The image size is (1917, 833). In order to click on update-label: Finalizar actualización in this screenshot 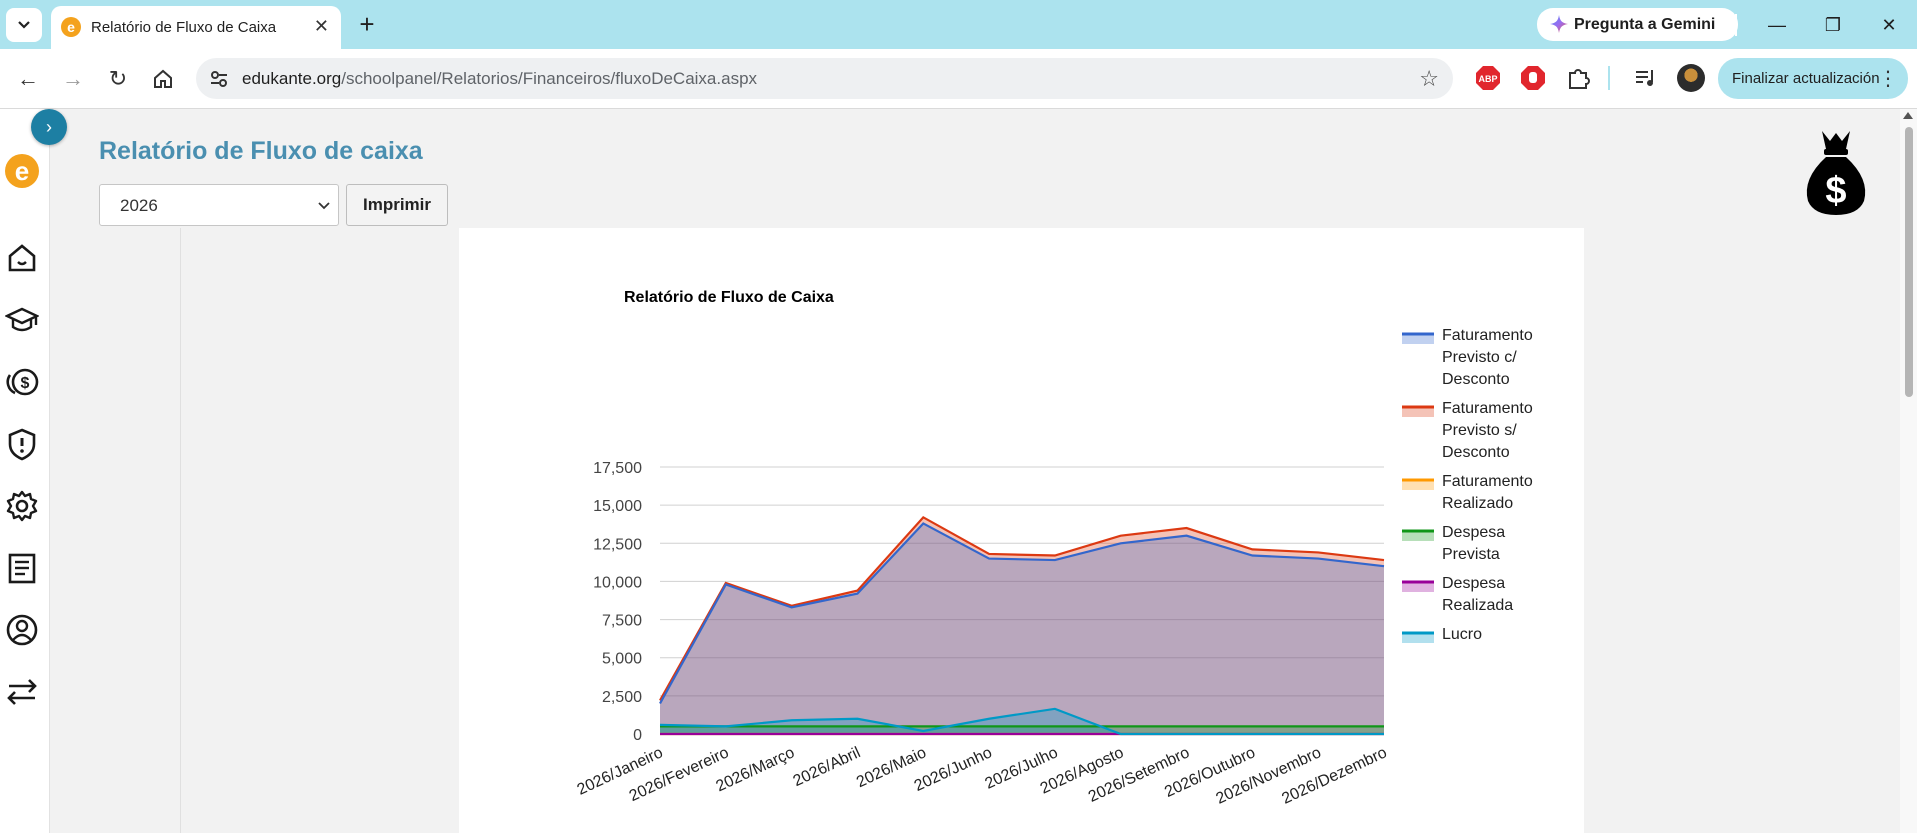, I will do `click(1806, 78)`.